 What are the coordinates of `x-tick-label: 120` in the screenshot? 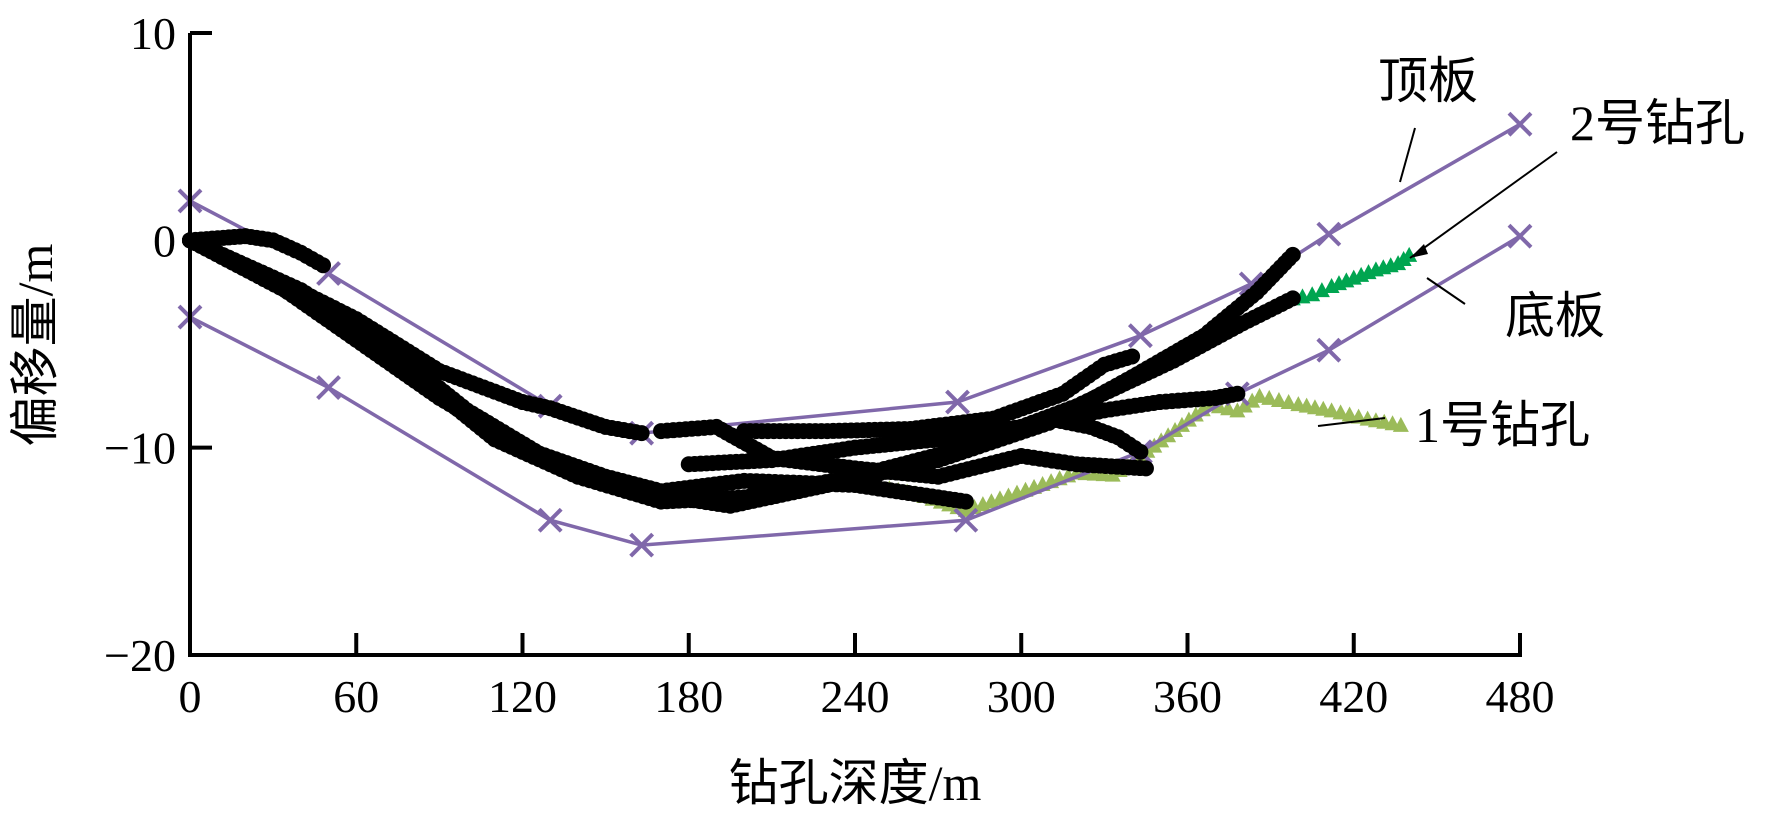 It's located at (522, 696).